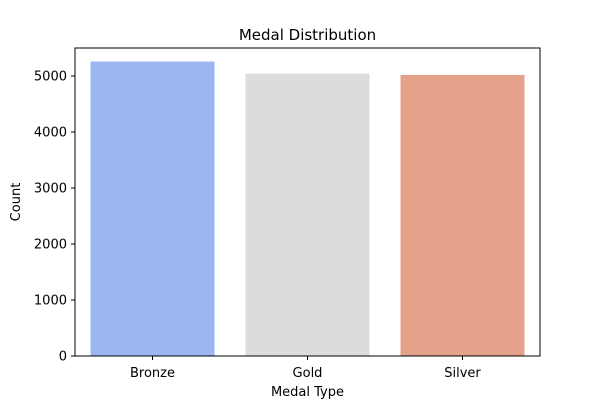 This screenshot has width=600, height=400. Describe the element at coordinates (307, 392) in the screenshot. I see `x-axis-label: Medal Type` at that location.